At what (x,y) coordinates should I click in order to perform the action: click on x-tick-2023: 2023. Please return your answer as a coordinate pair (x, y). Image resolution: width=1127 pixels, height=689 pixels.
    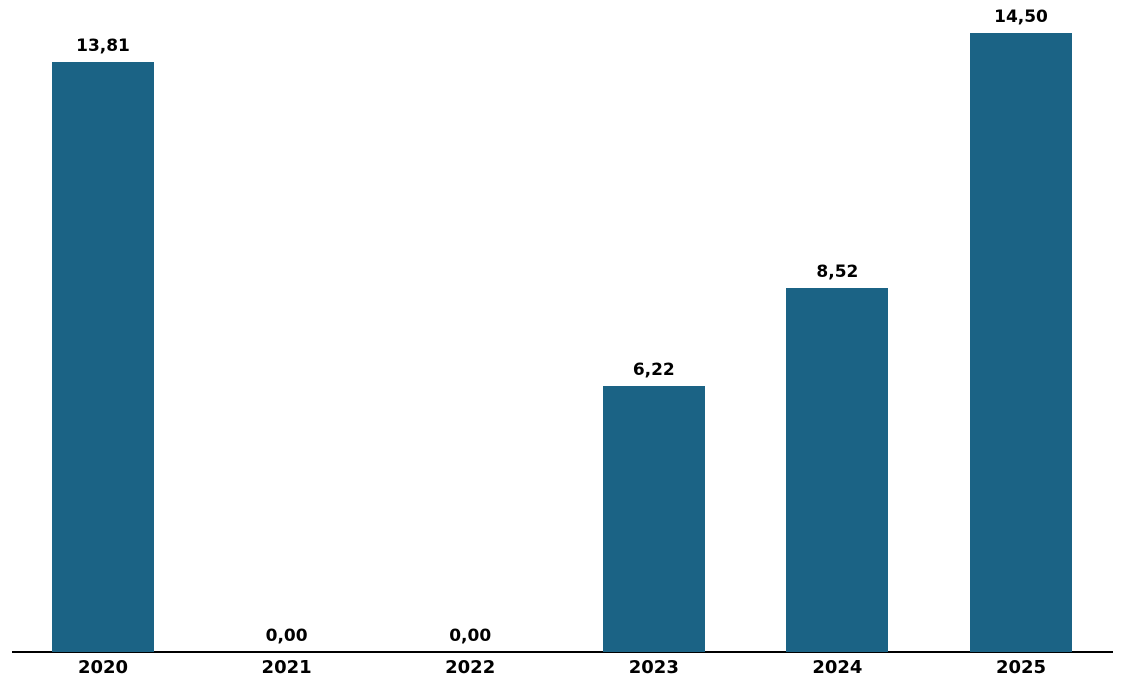
    Looking at the image, I should click on (653, 667).